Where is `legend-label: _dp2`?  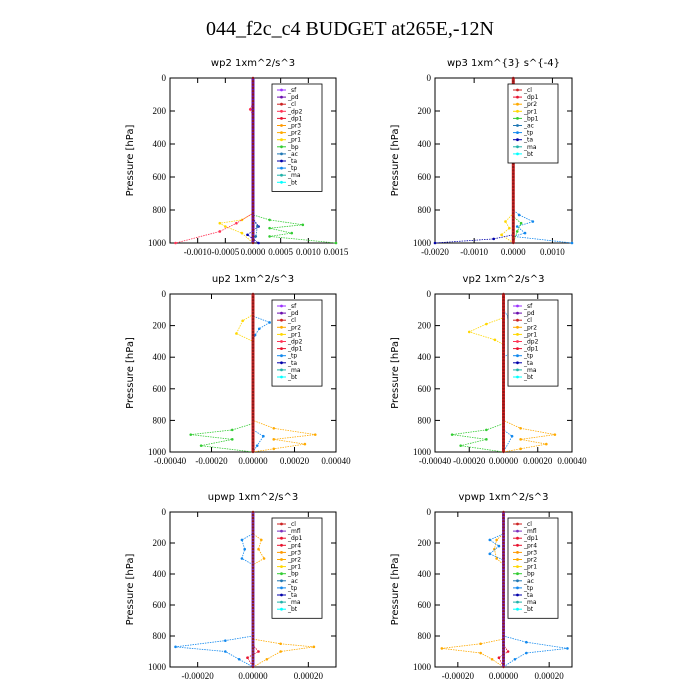 legend-label: _dp2 is located at coordinates (295, 111).